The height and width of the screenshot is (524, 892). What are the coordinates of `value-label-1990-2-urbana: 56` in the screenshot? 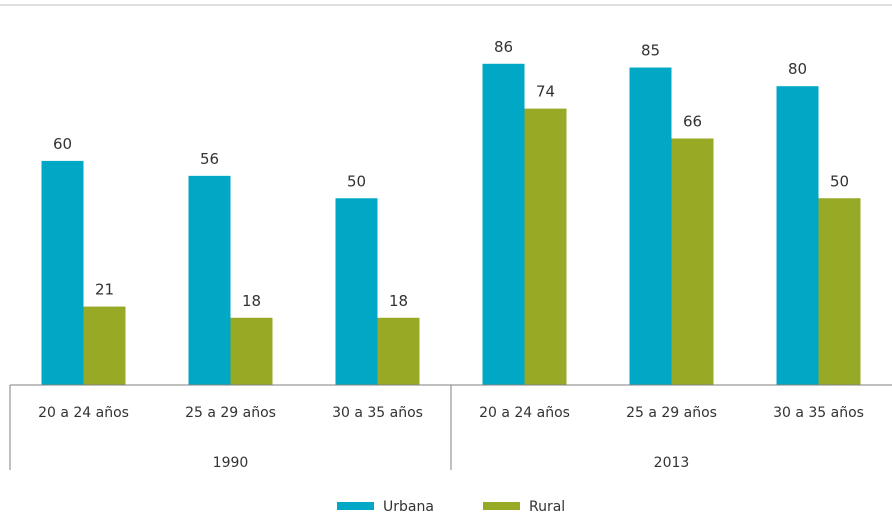 It's located at (209, 159).